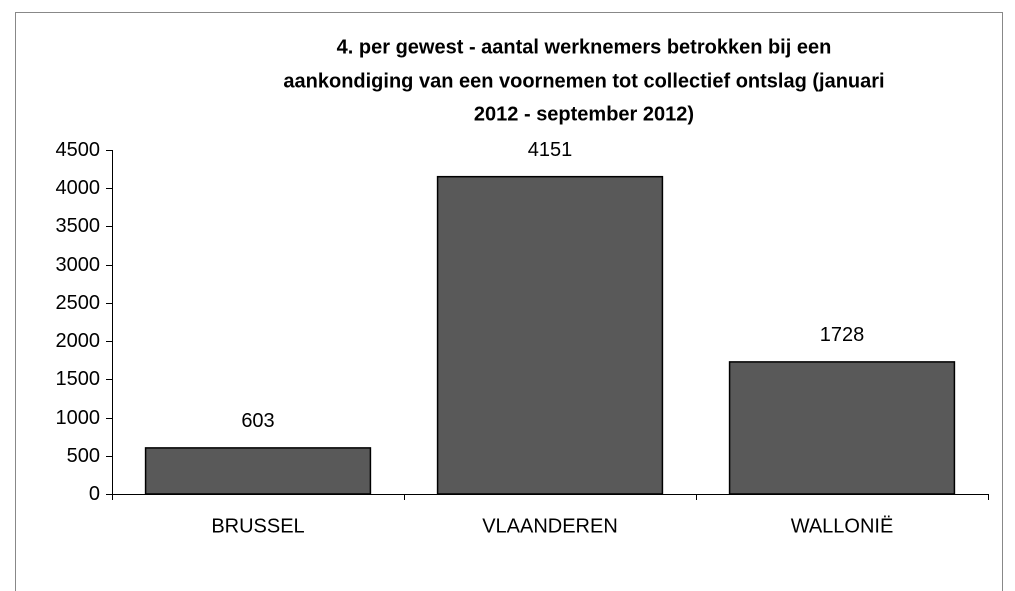 Image resolution: width=1015 pixels, height=591 pixels. What do you see at coordinates (78, 379) in the screenshot?
I see `y-tick-label: 1500` at bounding box center [78, 379].